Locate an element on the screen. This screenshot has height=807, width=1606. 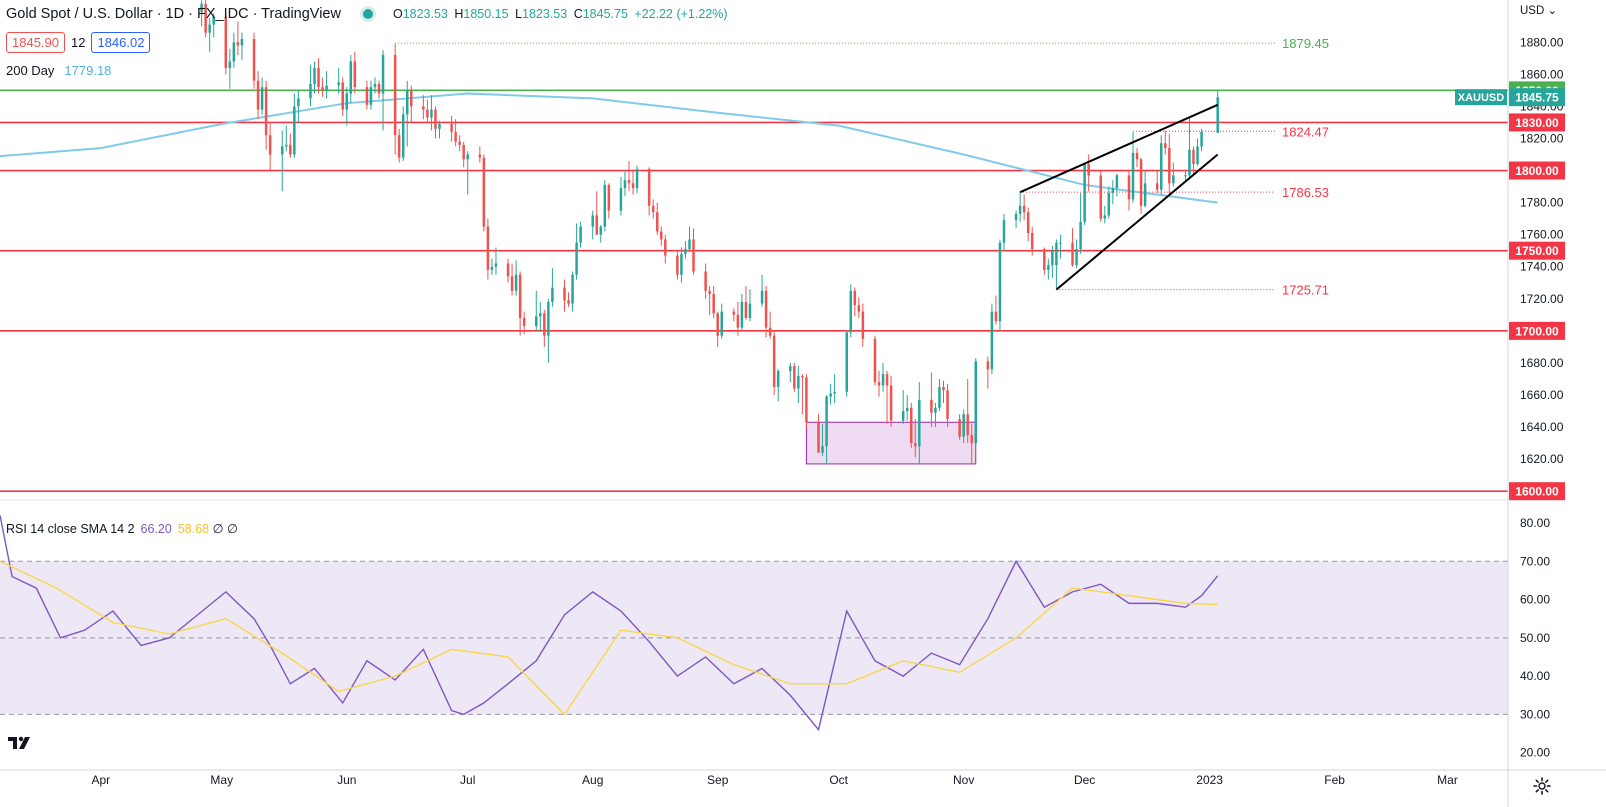
price-tick-label: 1680.00 is located at coordinates (1542, 363).